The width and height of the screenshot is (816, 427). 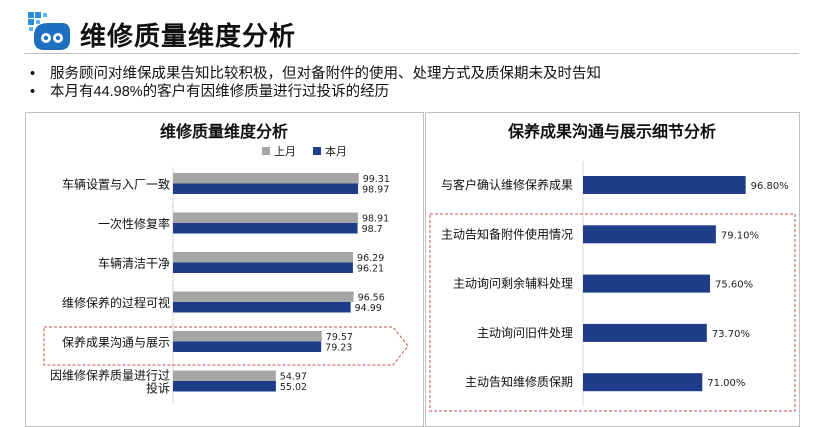 What do you see at coordinates (338, 348) in the screenshot?
I see `data-label: 79.23` at bounding box center [338, 348].